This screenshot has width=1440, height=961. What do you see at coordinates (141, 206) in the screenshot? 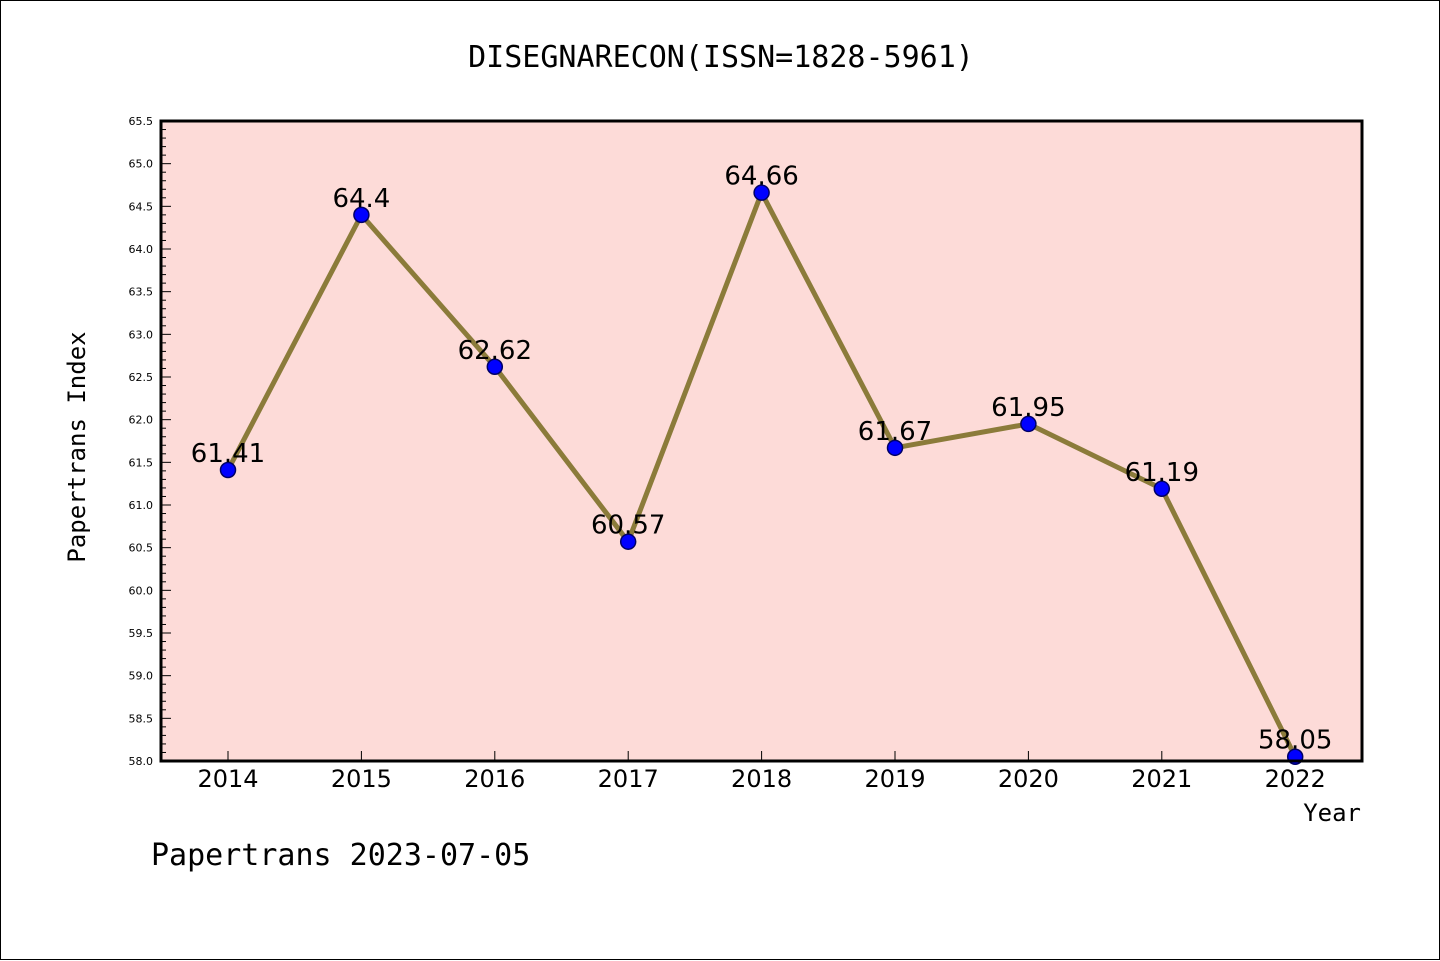
I see `y-tick-label: 64.5` at bounding box center [141, 206].